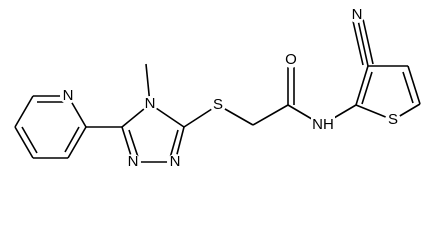 The height and width of the screenshot is (240, 428). What do you see at coordinates (323, 124) in the screenshot?
I see `atom-label: NH` at bounding box center [323, 124].